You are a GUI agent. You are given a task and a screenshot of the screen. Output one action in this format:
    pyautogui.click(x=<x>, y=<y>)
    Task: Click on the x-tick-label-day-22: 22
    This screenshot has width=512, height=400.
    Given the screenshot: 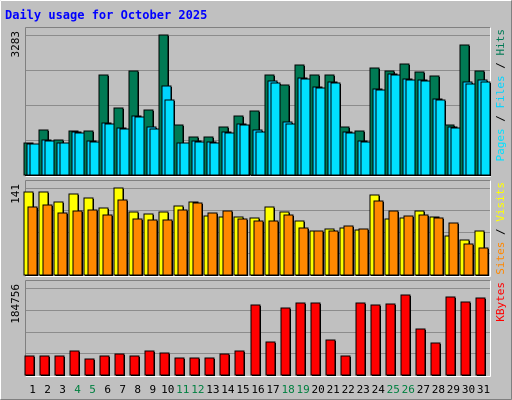 What is the action you would take?
    pyautogui.click(x=348, y=389)
    